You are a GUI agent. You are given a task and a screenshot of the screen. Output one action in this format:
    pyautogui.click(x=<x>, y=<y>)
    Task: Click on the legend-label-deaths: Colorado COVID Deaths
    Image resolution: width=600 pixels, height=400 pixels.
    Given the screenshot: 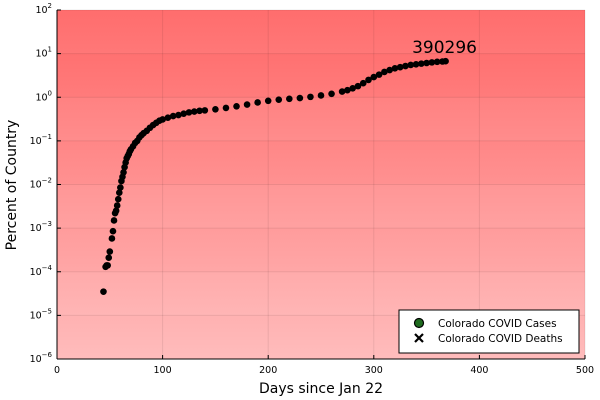 What is the action you would take?
    pyautogui.click(x=500, y=339)
    